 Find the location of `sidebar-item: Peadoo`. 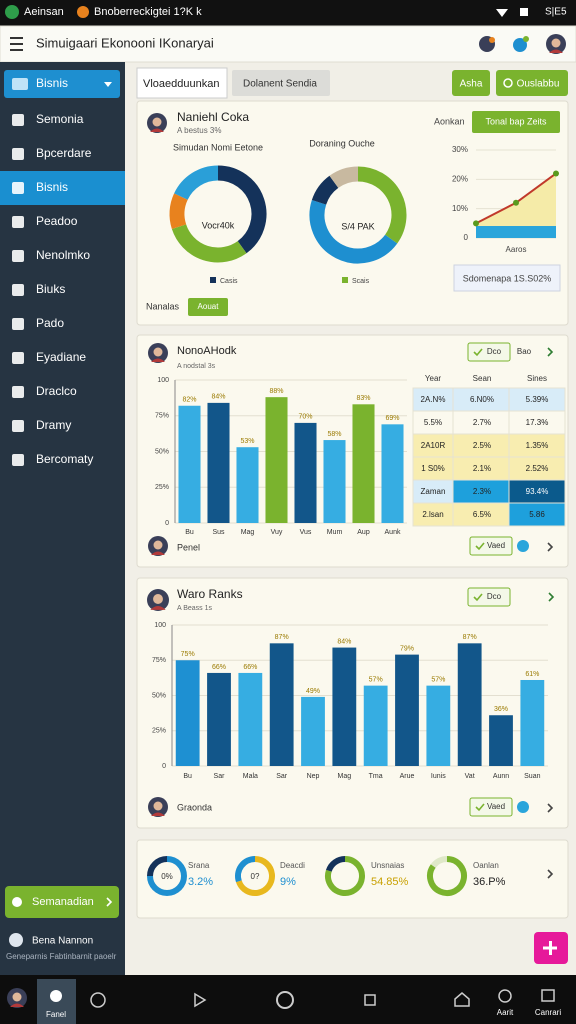

sidebar-item: Peadoo is located at coordinates (57, 221).